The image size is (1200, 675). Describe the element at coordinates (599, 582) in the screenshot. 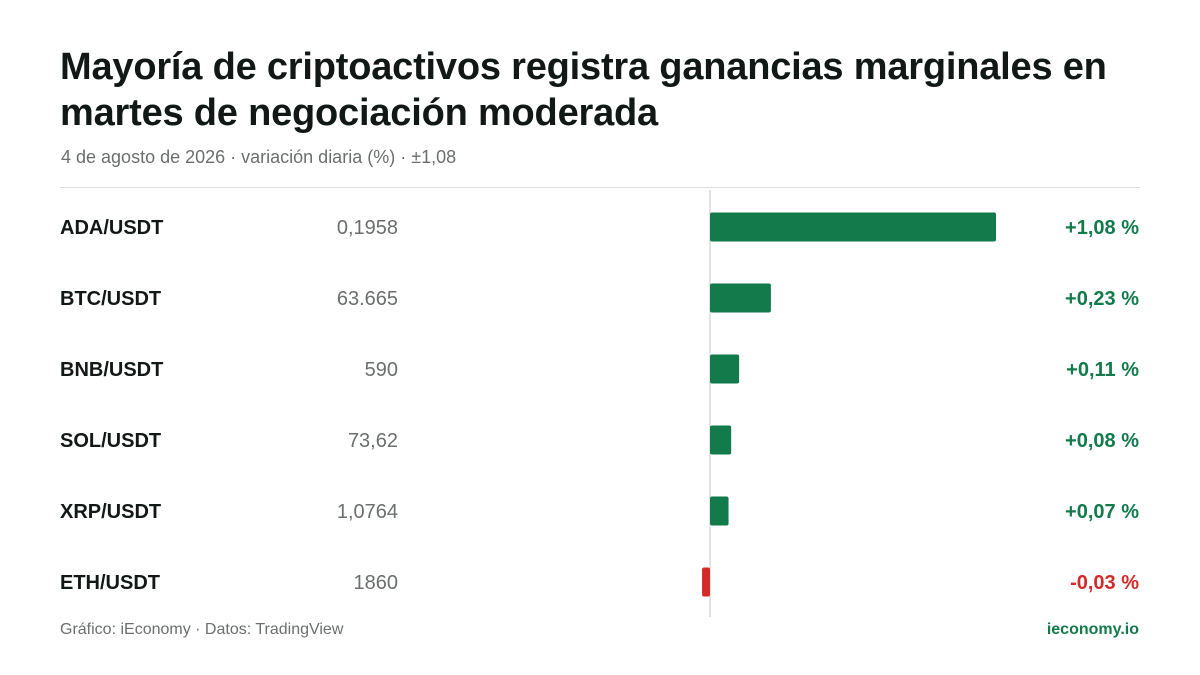

I see `bar-row: ETH/USDT 1860 -0,03 %` at that location.